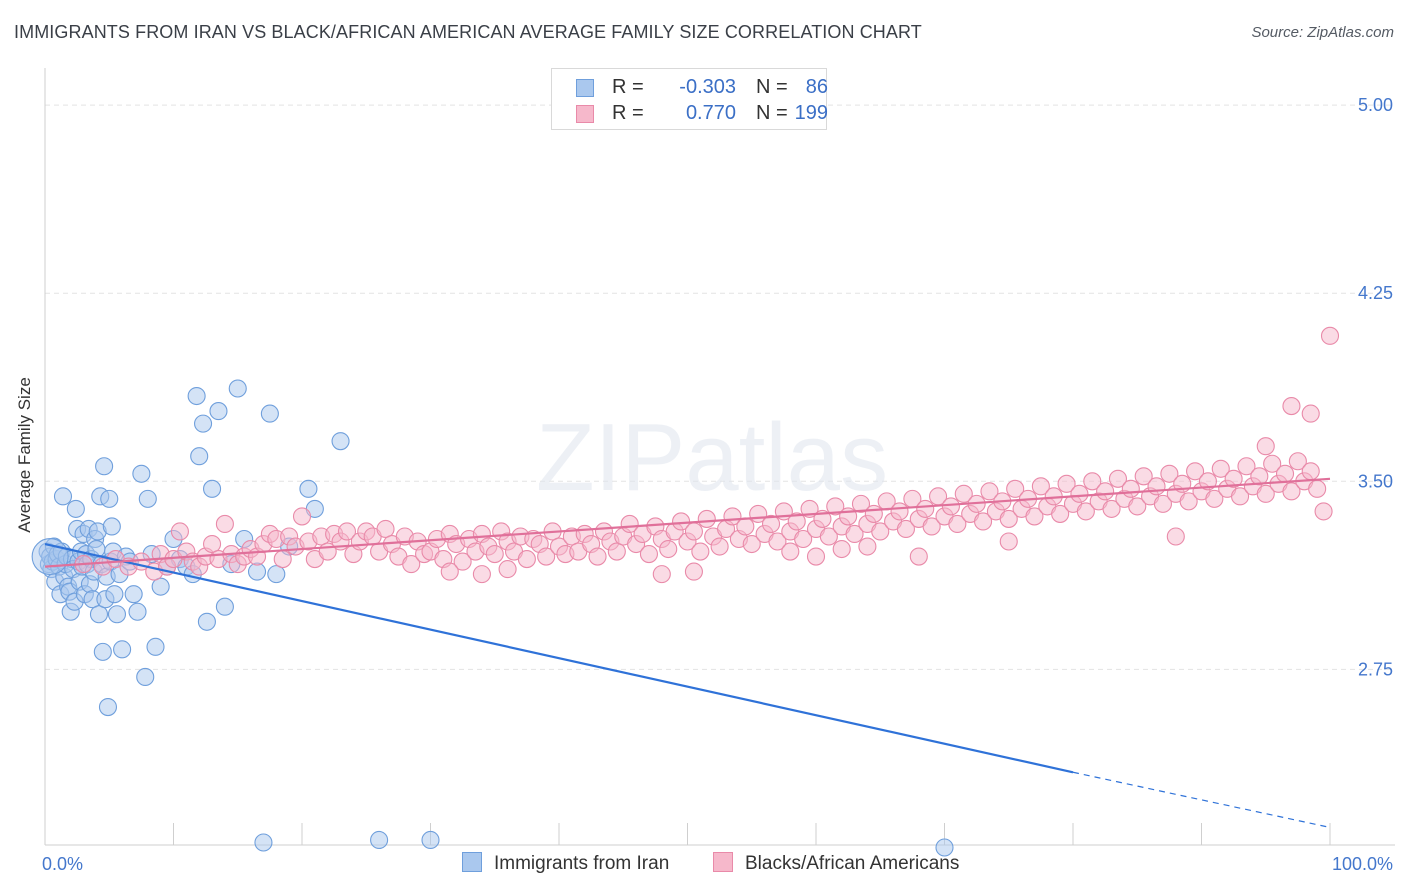 The height and width of the screenshot is (892, 1406). Describe the element at coordinates (1375, 481) in the screenshot. I see `y-tick-label: 3.50` at that location.